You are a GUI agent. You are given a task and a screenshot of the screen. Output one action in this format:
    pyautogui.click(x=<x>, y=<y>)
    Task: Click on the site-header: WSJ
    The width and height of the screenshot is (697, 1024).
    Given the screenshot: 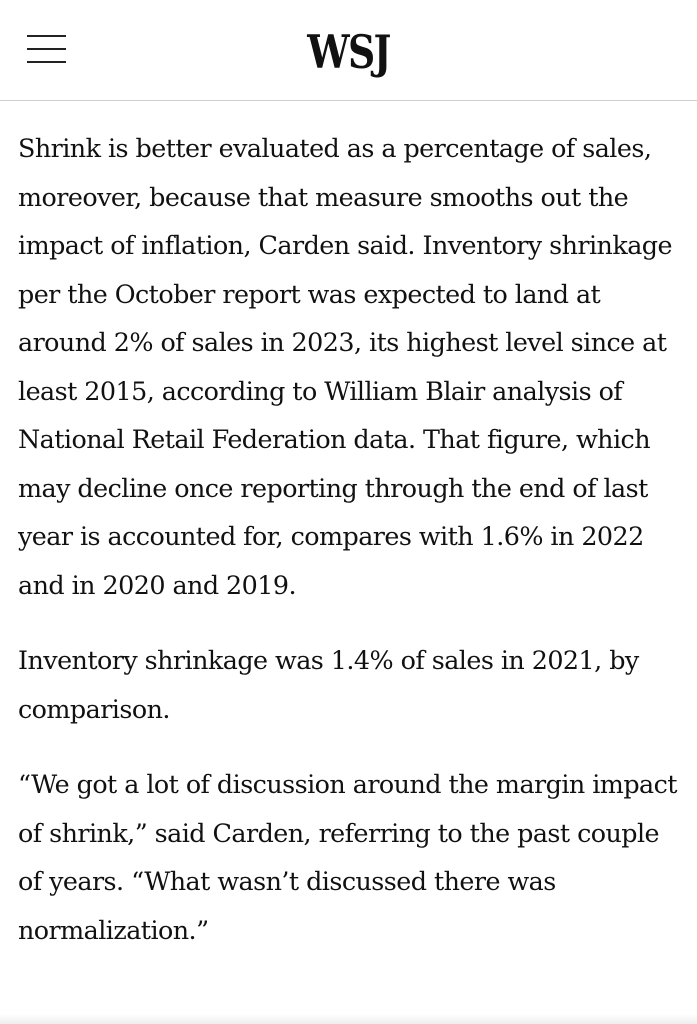 What is the action you would take?
    pyautogui.click(x=348, y=50)
    